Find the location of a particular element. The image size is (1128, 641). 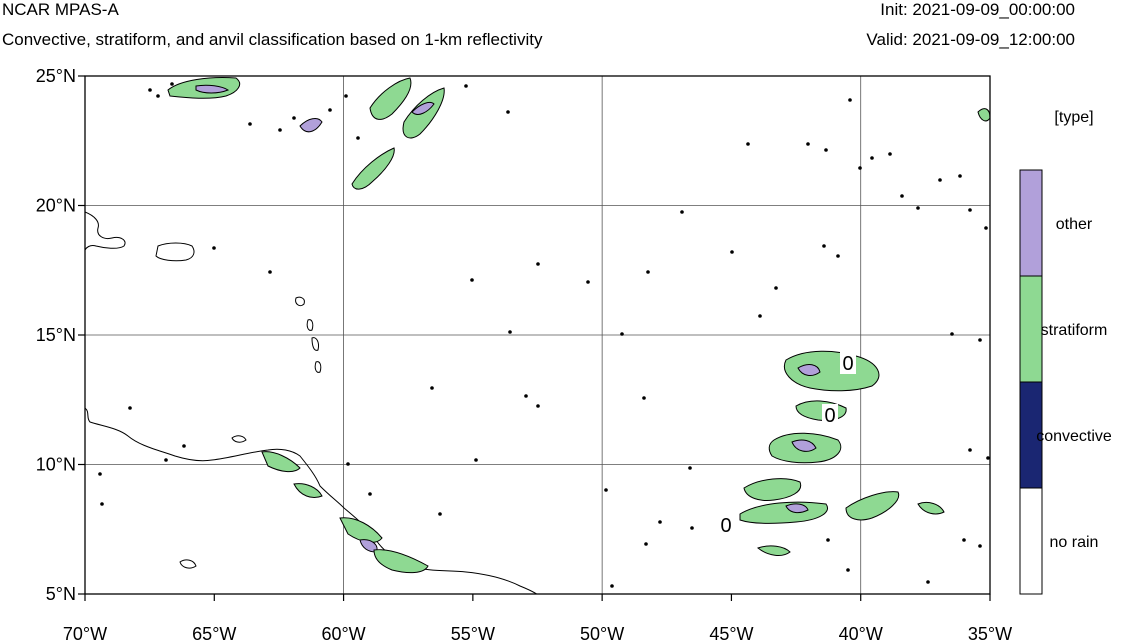

longitude-axis: 70°W 65°W 60°W 55°W 50°W 45°W 40°W 35°W is located at coordinates (537, 617).